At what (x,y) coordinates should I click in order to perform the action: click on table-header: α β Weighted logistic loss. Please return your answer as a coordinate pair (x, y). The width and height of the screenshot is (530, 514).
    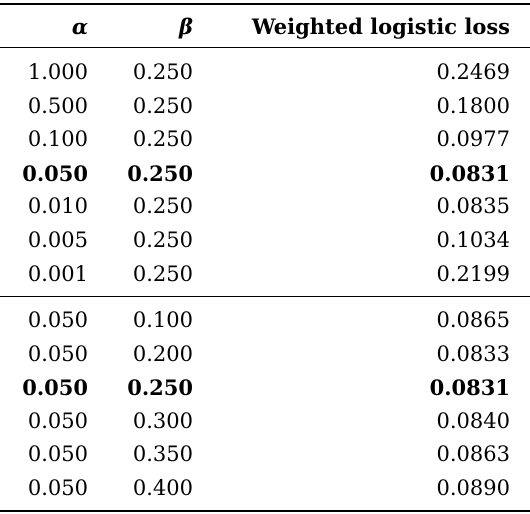
    Looking at the image, I should click on (265, 27).